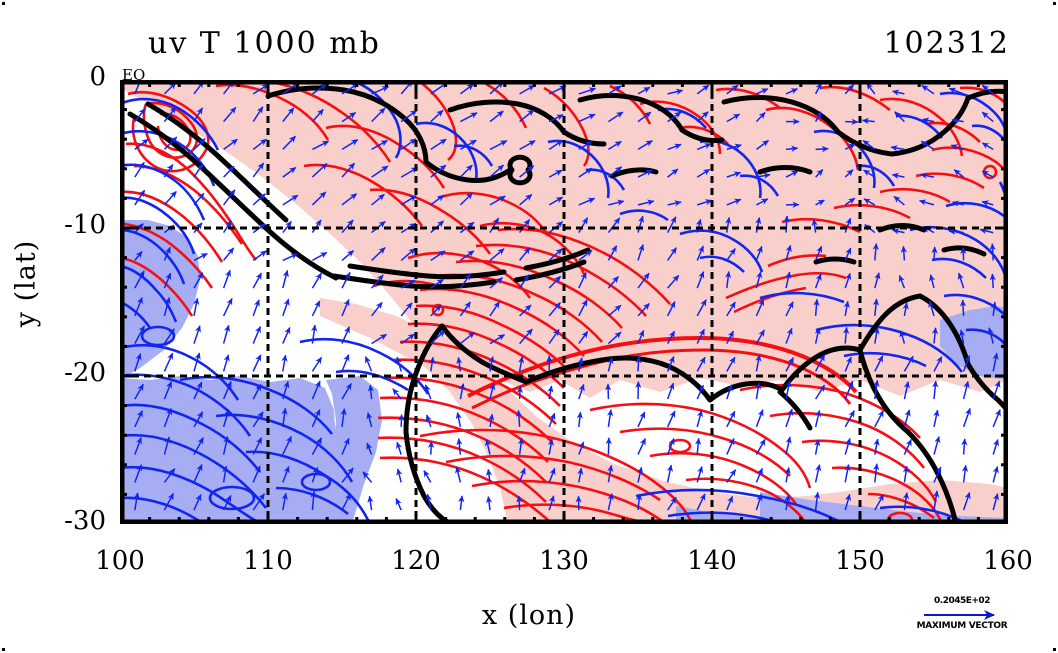 The height and width of the screenshot is (653, 1058). Describe the element at coordinates (712, 561) in the screenshot. I see `xtick-label-140: 140` at that location.